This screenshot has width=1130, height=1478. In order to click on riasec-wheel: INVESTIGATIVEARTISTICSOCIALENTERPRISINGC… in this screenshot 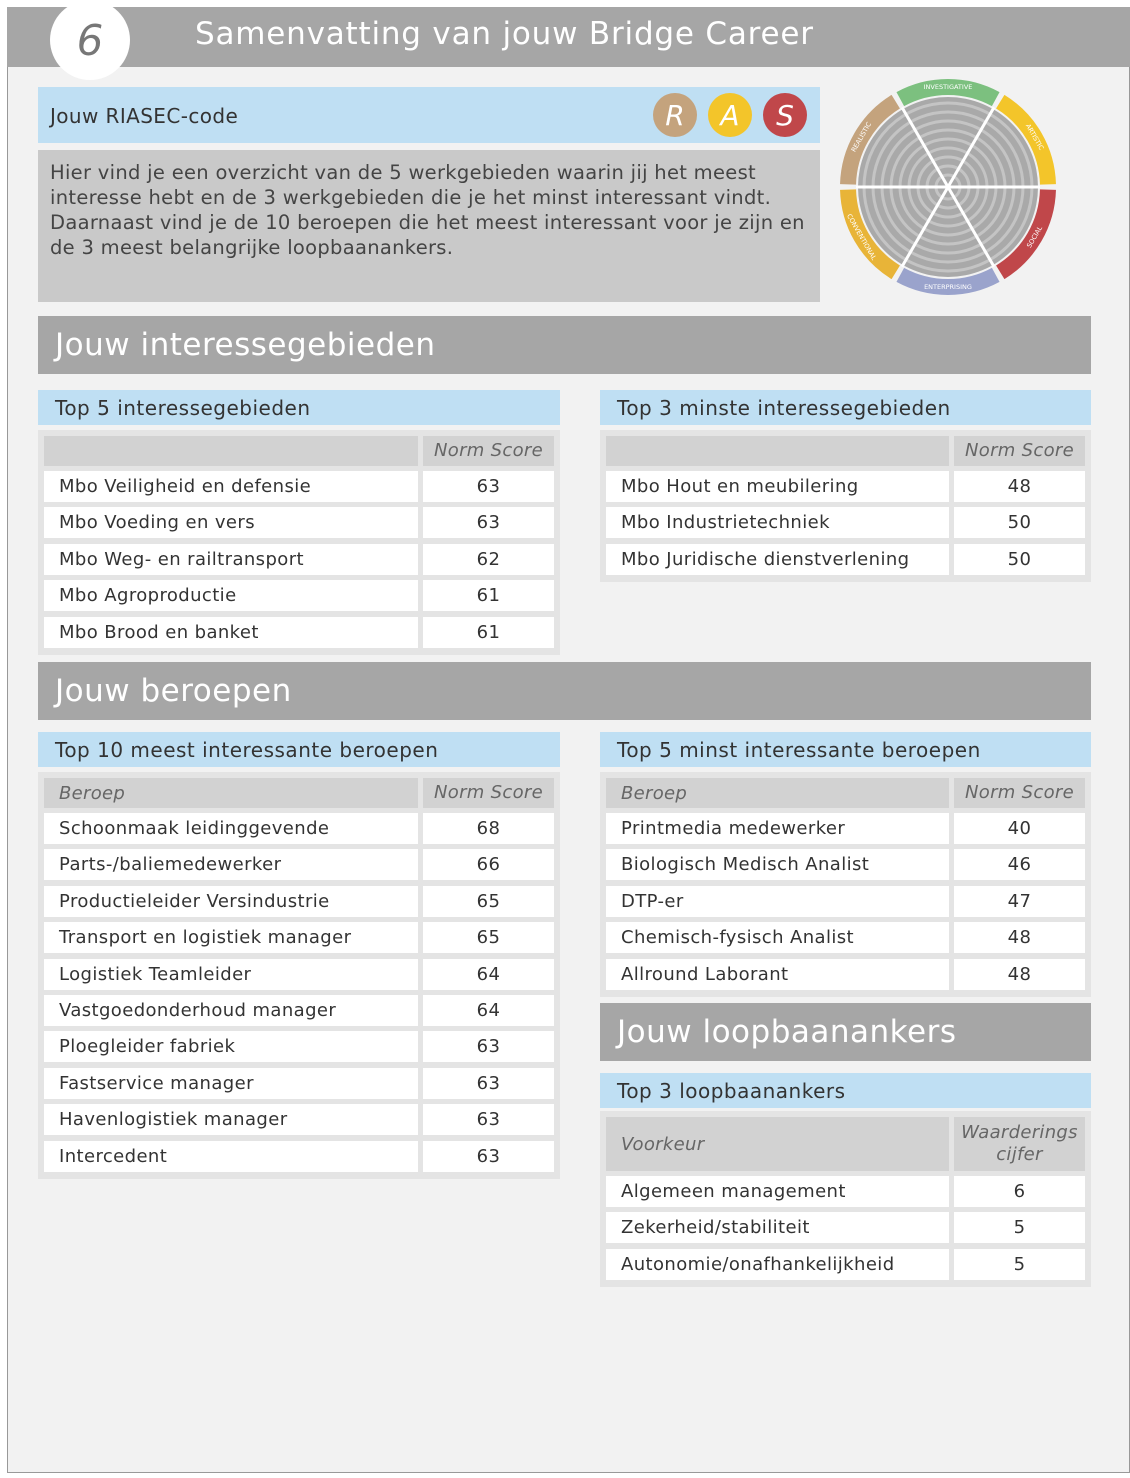, I will do `click(948, 187)`.